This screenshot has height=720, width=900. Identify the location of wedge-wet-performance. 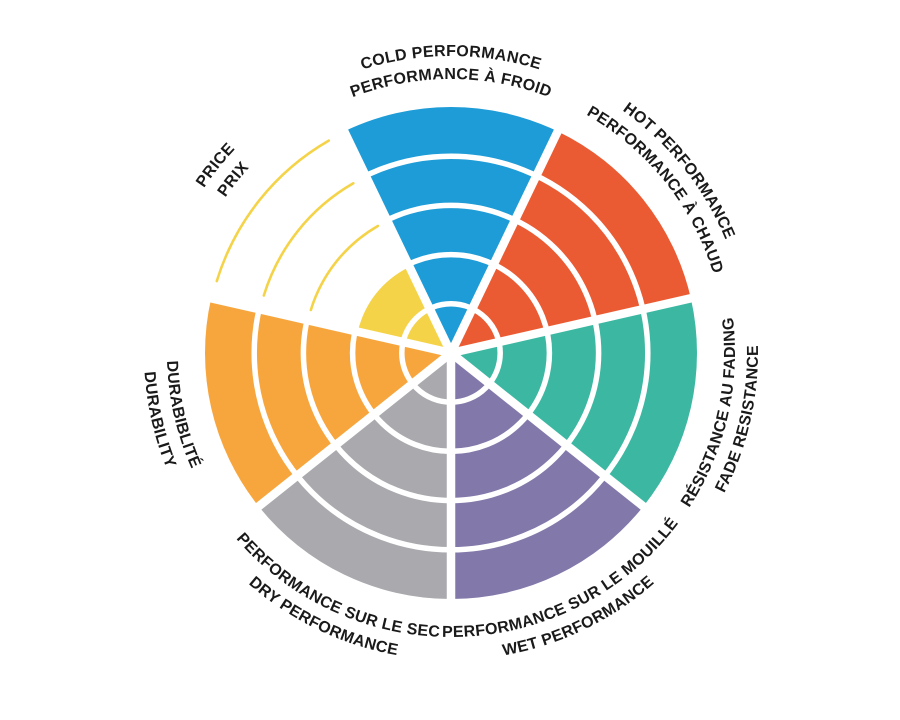
(547, 476).